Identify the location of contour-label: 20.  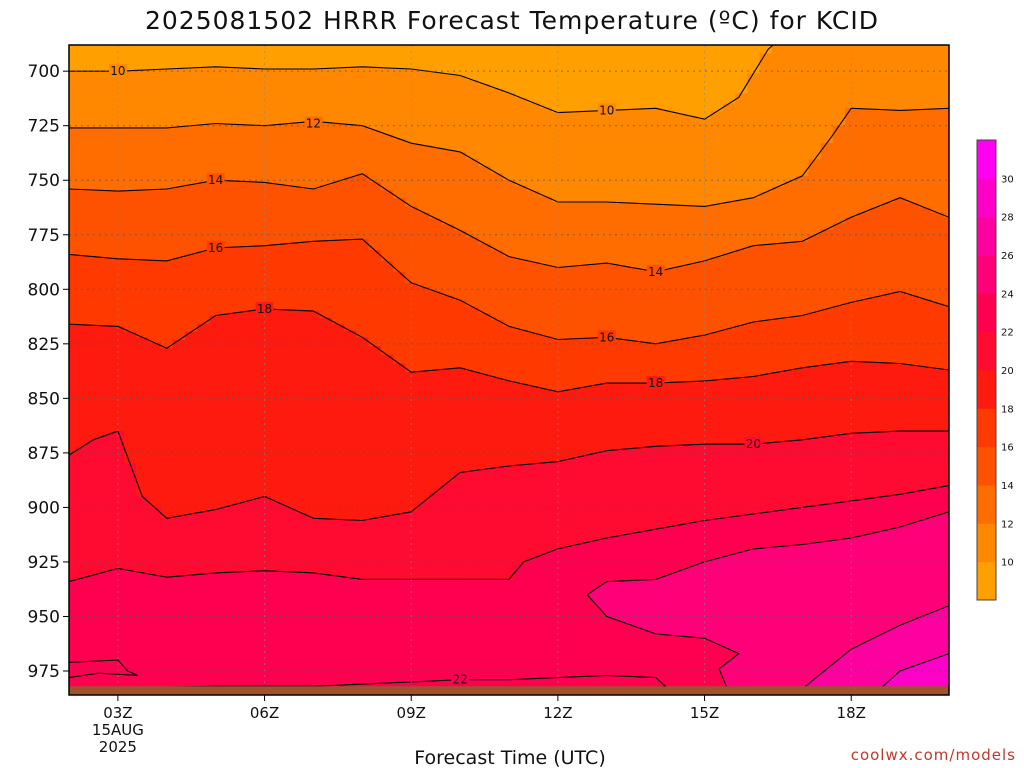
(753, 444).